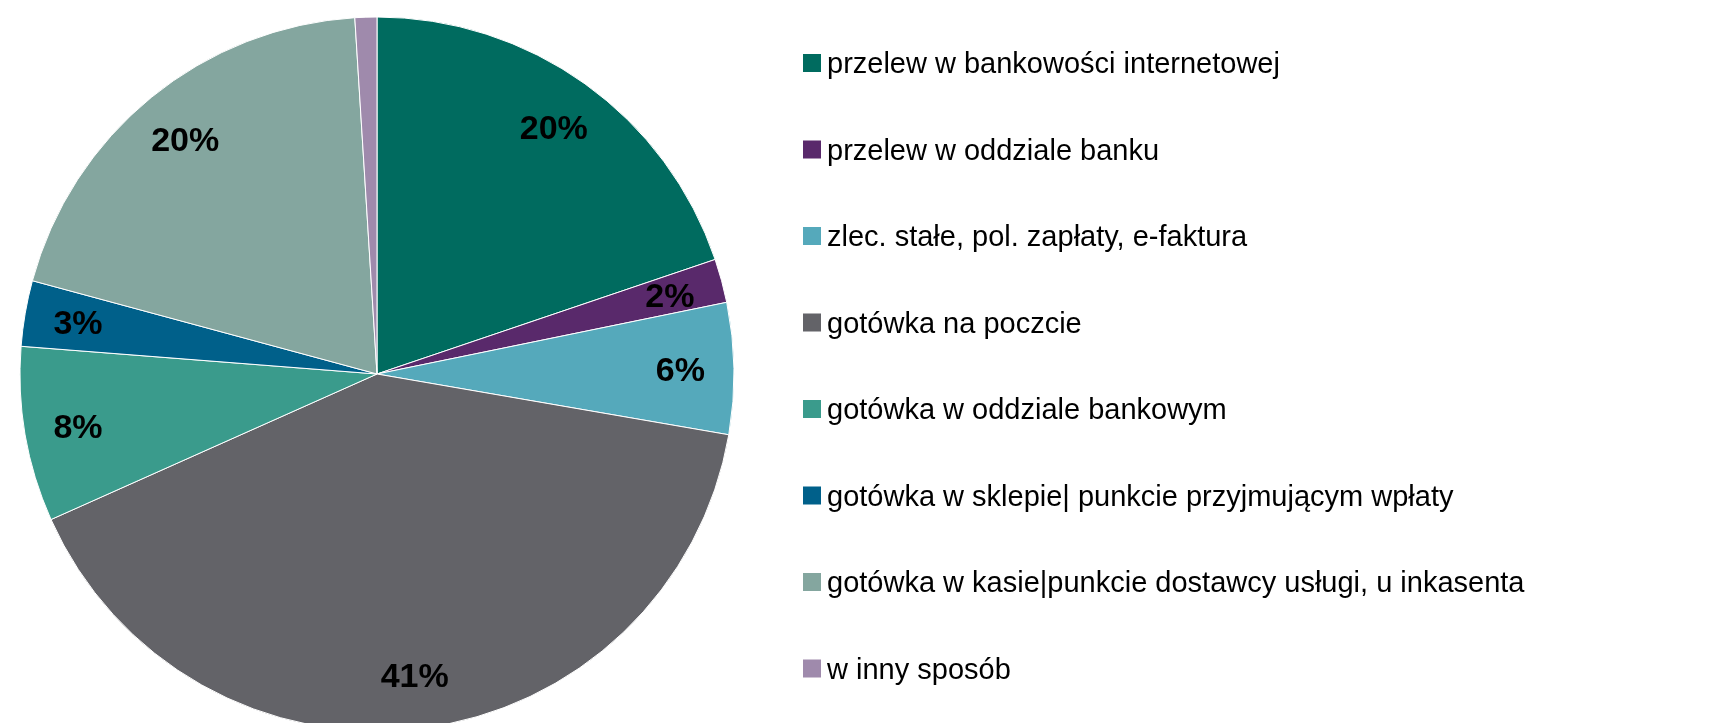 The image size is (1726, 725). I want to click on data-label: 6%, so click(680, 369).